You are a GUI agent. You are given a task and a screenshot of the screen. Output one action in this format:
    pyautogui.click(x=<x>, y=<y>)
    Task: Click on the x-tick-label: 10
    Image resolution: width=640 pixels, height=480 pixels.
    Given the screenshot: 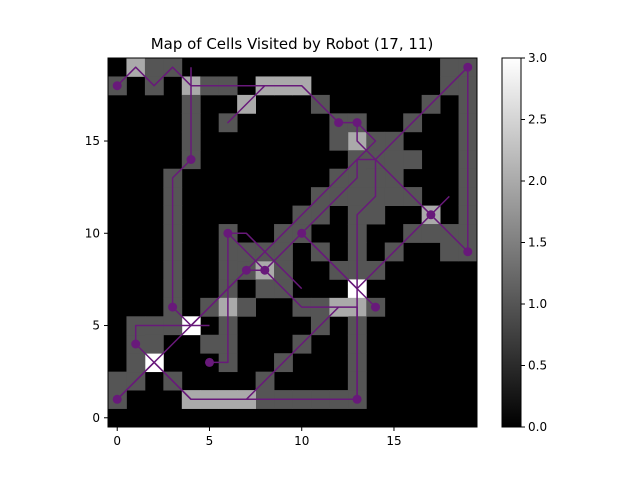 What is the action you would take?
    pyautogui.click(x=301, y=441)
    